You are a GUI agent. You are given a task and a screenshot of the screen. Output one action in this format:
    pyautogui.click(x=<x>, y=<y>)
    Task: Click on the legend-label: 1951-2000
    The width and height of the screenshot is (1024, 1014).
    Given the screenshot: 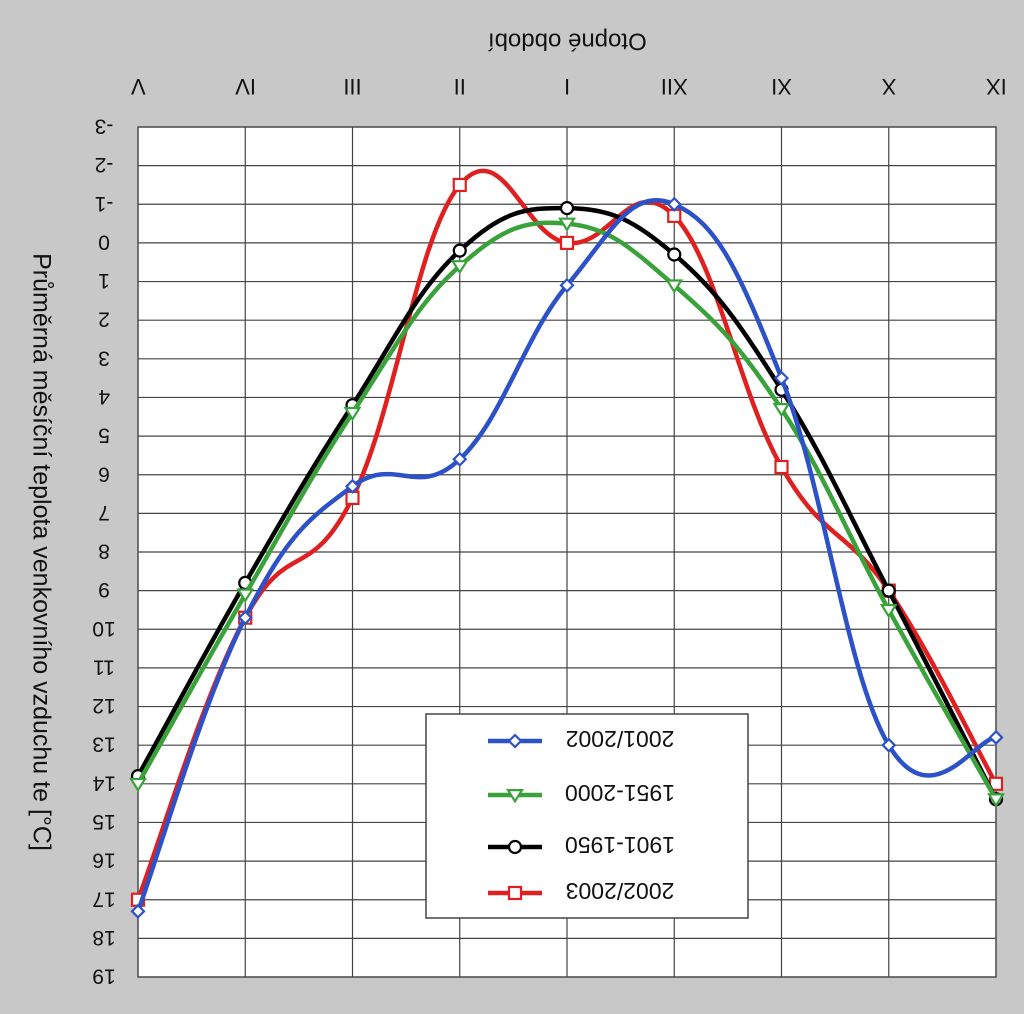 What is the action you would take?
    pyautogui.click(x=620, y=793)
    